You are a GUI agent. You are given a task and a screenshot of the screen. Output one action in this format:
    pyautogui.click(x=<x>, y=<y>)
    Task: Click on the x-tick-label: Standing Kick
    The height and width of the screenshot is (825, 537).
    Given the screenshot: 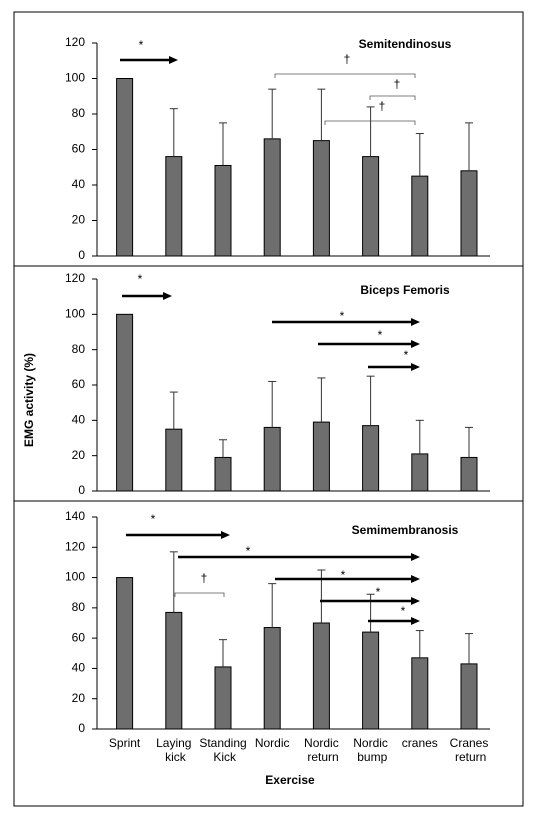 What is the action you would take?
    pyautogui.click(x=222, y=750)
    